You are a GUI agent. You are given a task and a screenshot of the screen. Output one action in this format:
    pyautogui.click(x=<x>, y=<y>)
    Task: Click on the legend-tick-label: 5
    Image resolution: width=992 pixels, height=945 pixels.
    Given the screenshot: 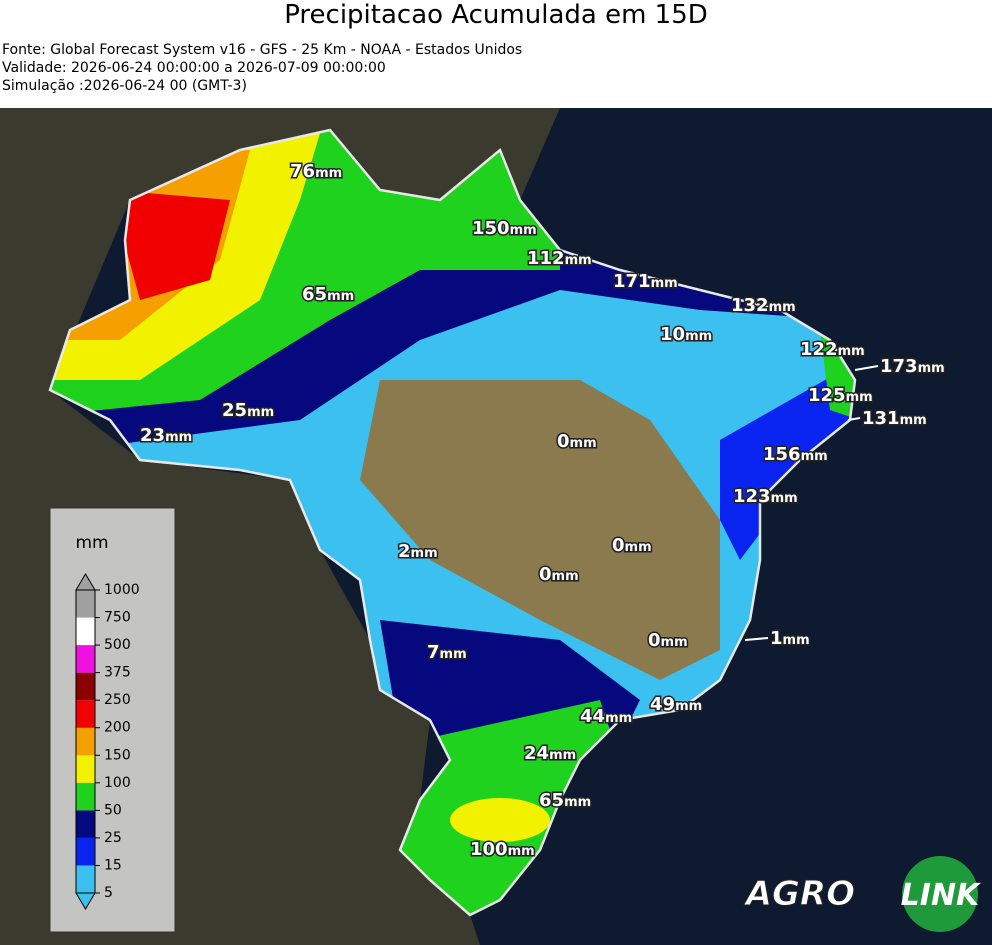 What is the action you would take?
    pyautogui.click(x=108, y=893)
    